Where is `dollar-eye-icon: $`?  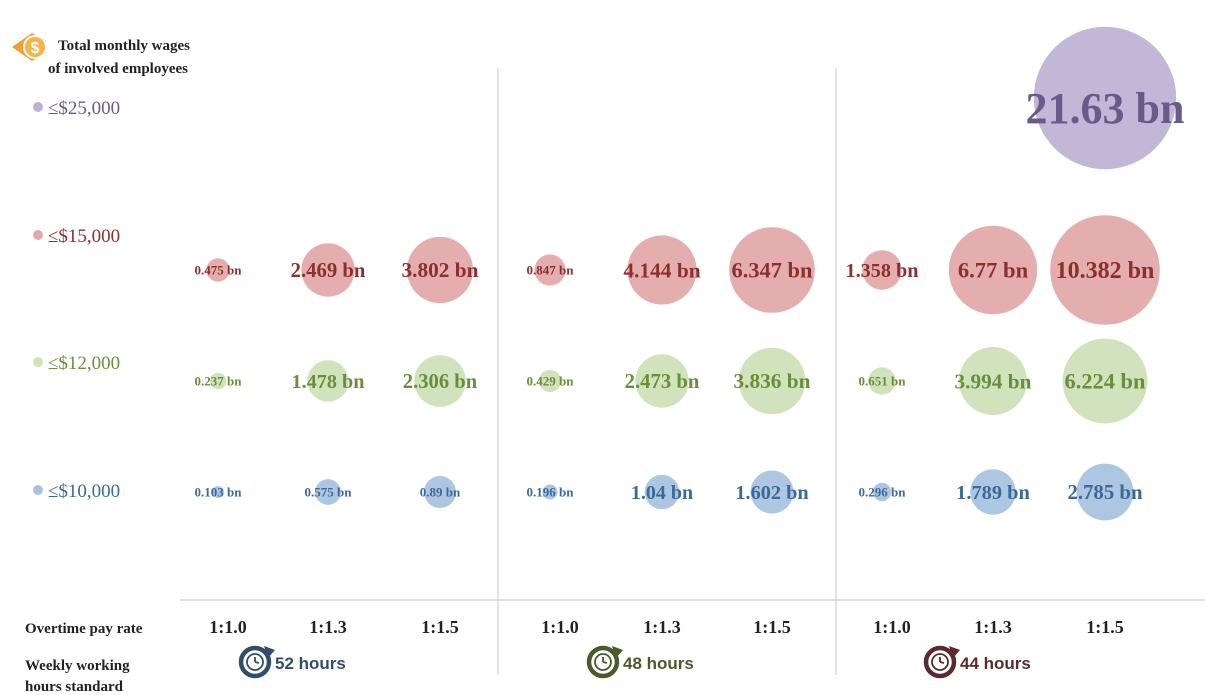 dollar-eye-icon: $ is located at coordinates (29, 47).